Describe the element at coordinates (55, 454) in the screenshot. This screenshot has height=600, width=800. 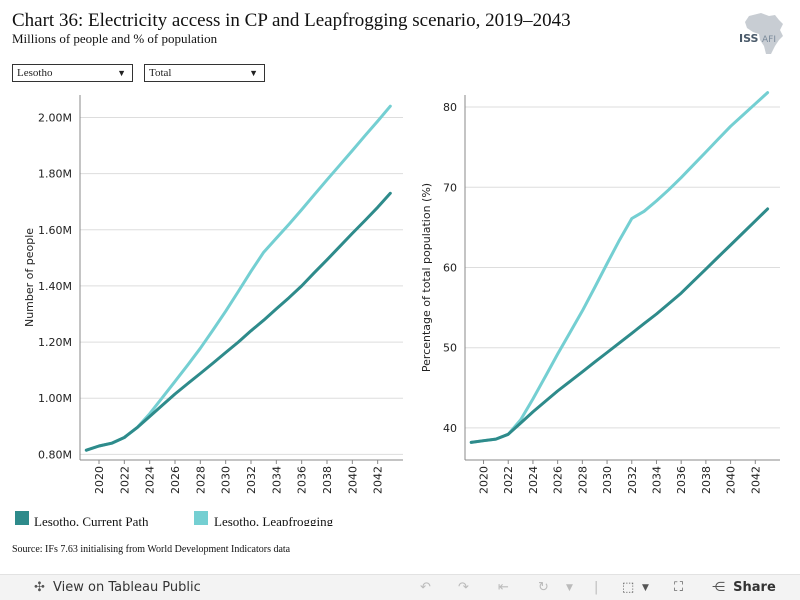
I see `y-tick-label: 0.80M` at that location.